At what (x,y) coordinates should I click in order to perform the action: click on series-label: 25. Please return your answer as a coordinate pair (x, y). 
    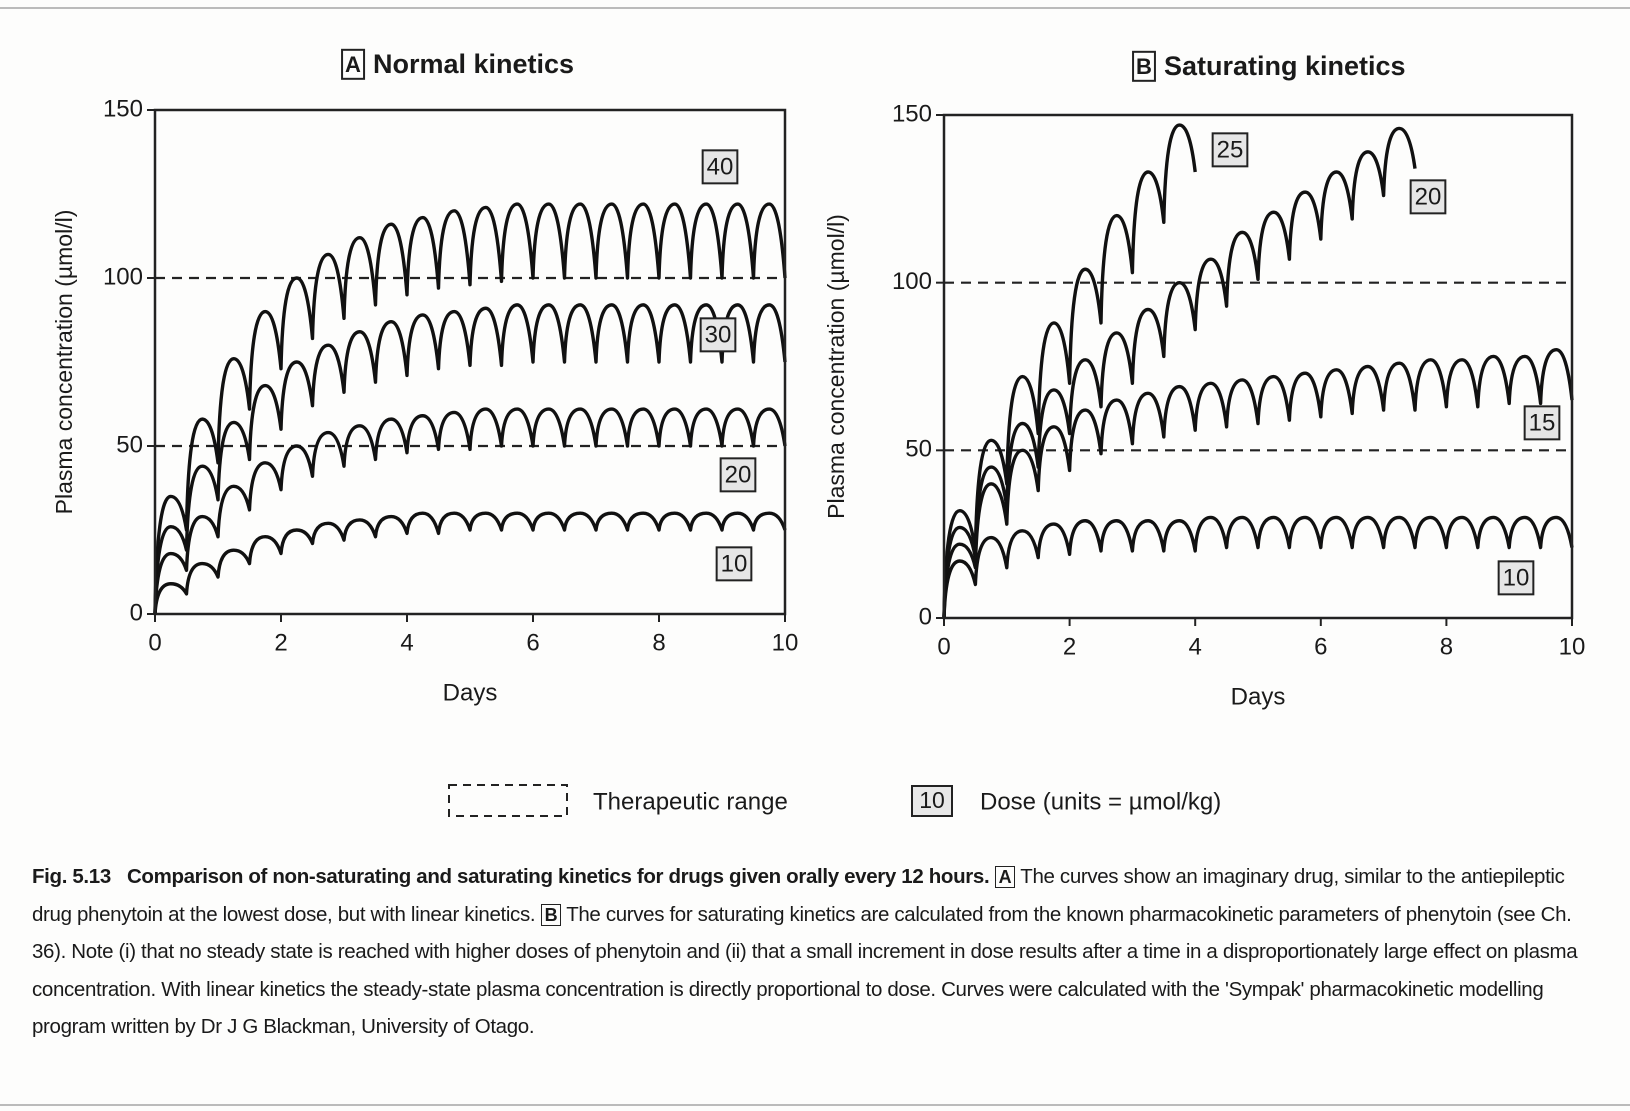
    Looking at the image, I should click on (1230, 149).